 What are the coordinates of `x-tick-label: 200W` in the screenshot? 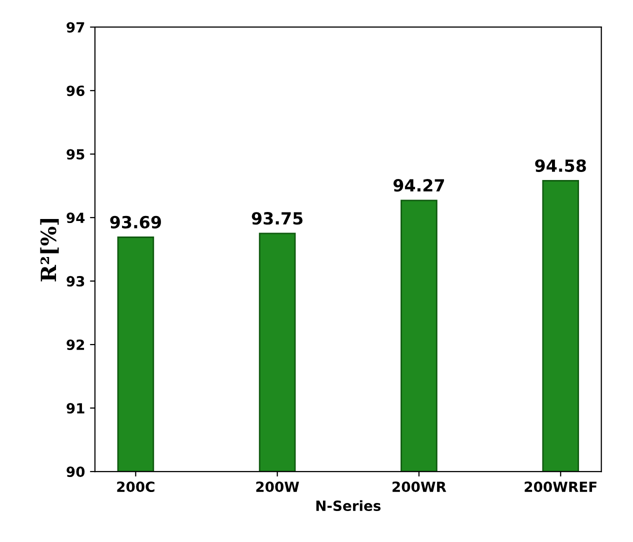 It's located at (278, 487).